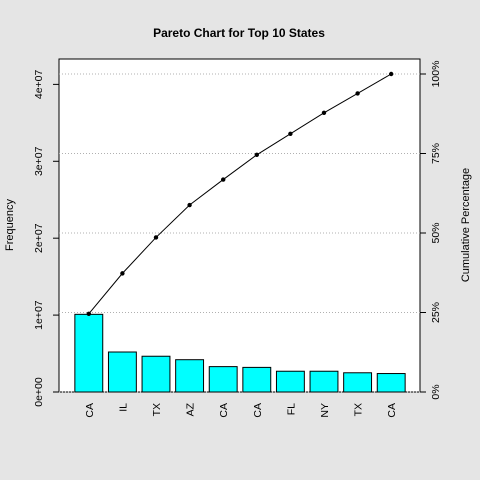  Describe the element at coordinates (325, 410) in the screenshot. I see `x-tick-label: NY` at that location.